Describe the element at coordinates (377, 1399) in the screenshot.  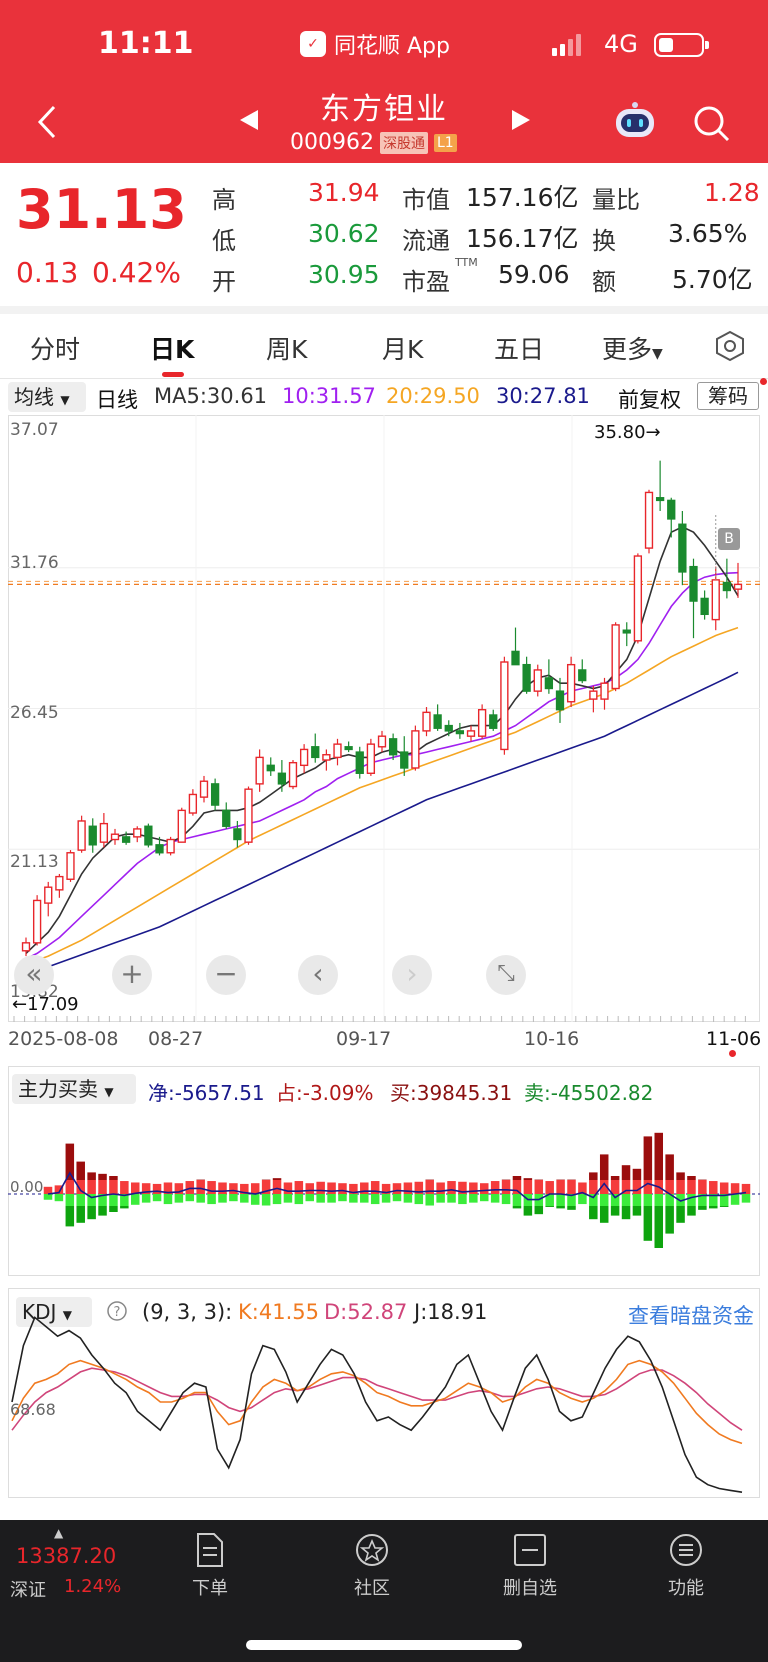
I see `kdj-d-line` at that location.